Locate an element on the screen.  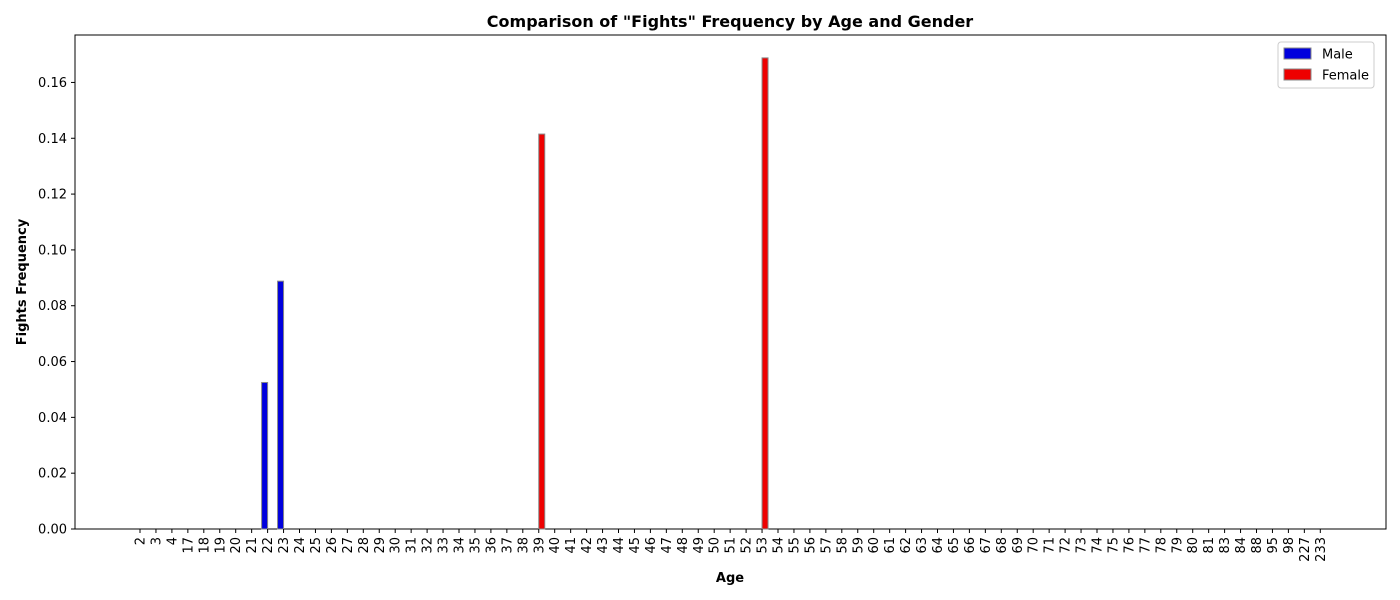
x-tick-label: 28 is located at coordinates (364, 545).